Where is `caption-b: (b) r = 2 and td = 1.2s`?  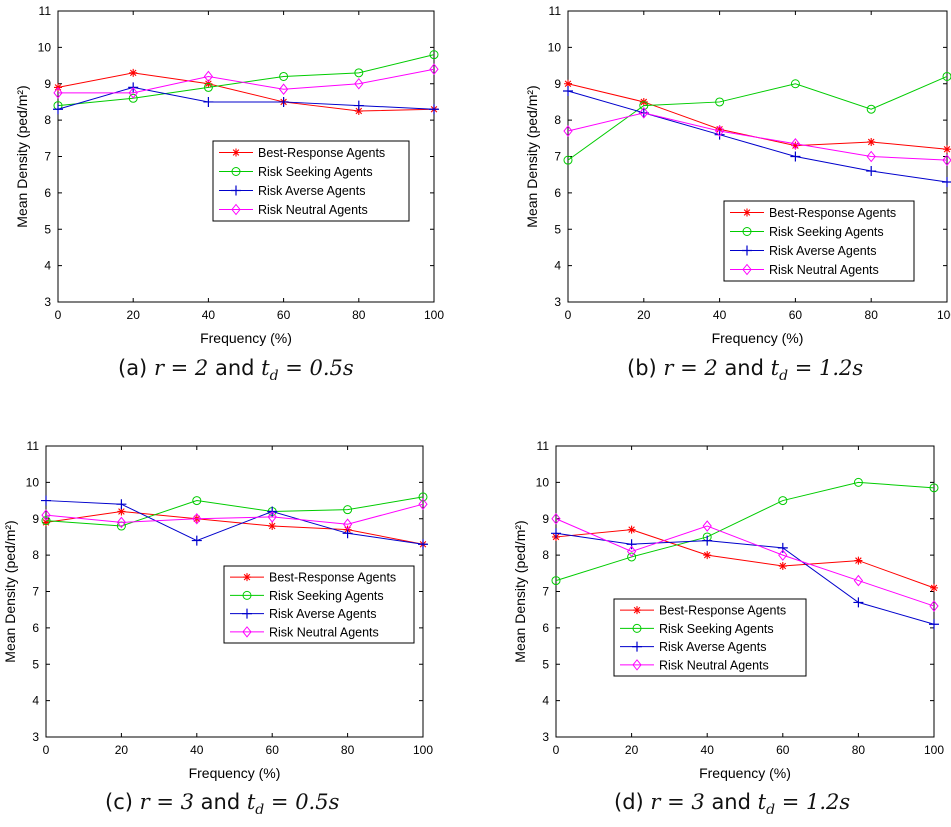
caption-b: (b) r = 2 and td = 1.2s is located at coordinates (745, 370).